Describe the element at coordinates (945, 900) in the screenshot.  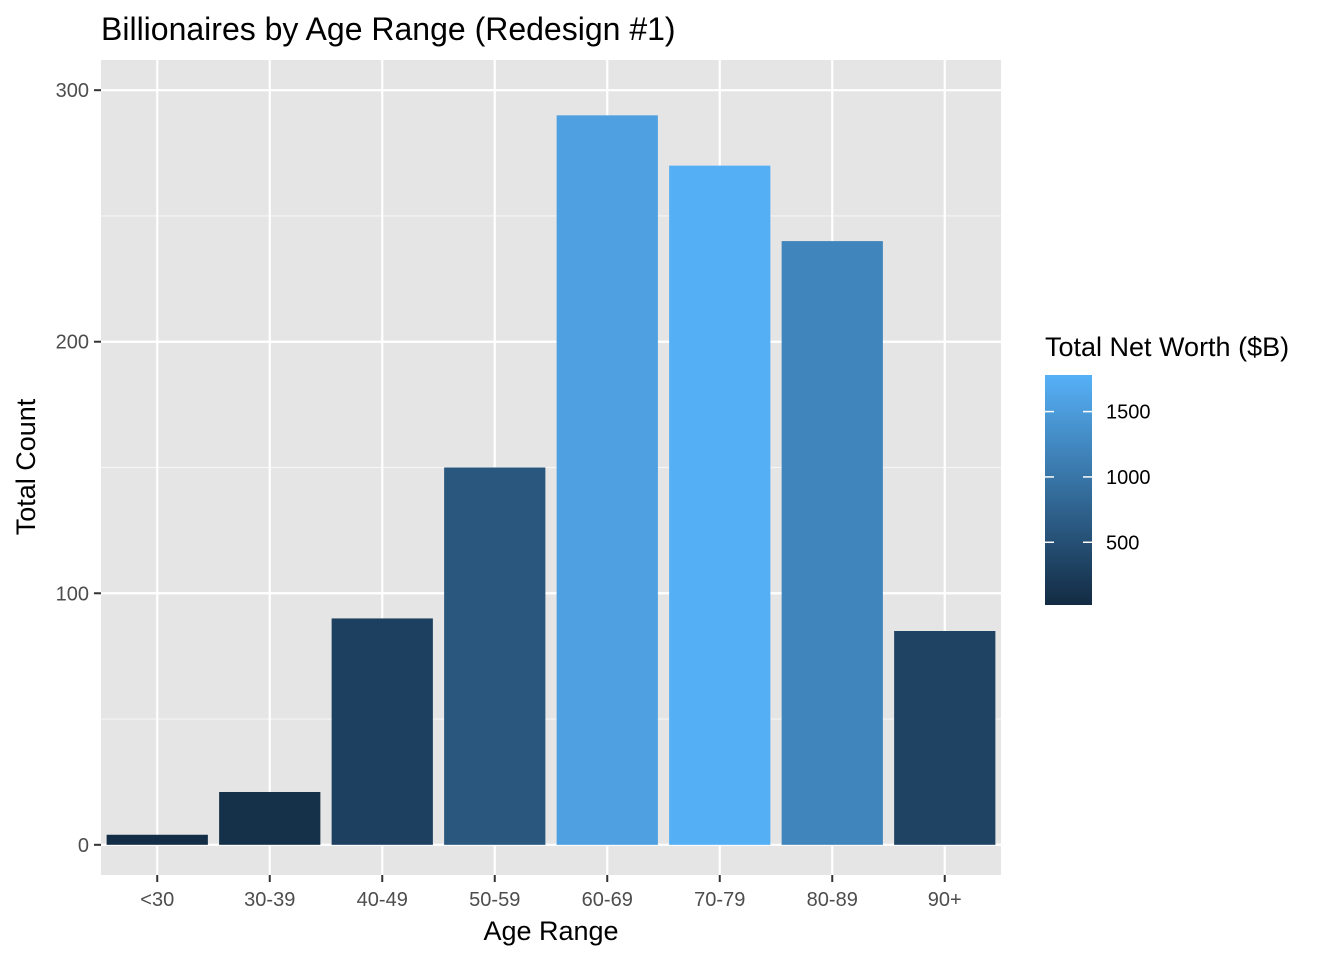
I see `x-tick-label: 90+` at that location.